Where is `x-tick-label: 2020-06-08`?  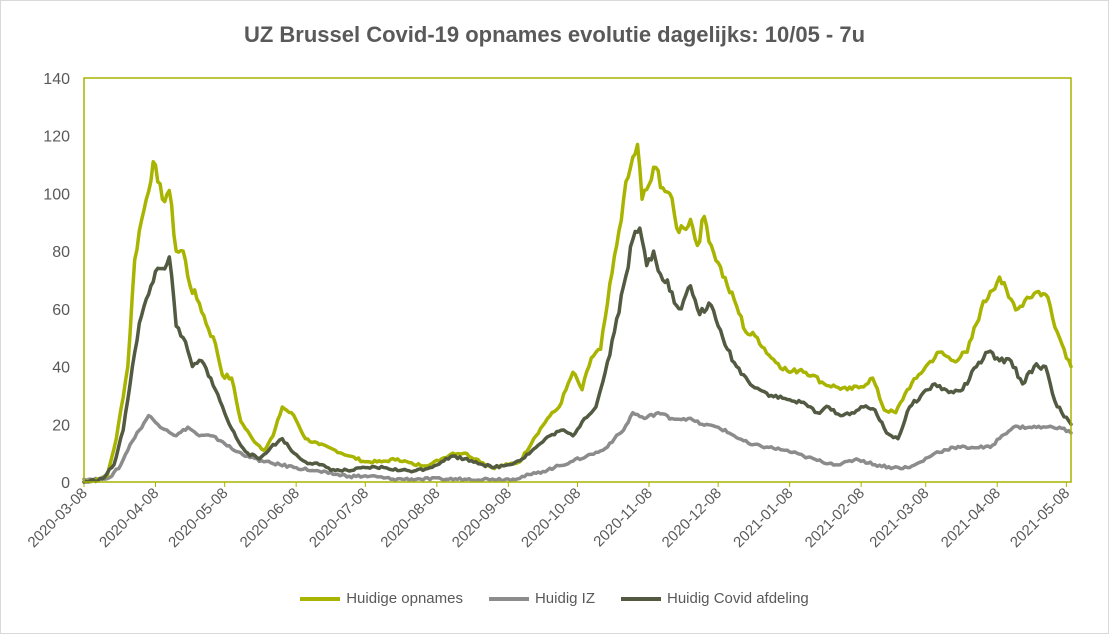 x-tick-label: 2020-06-08 is located at coordinates (270, 518).